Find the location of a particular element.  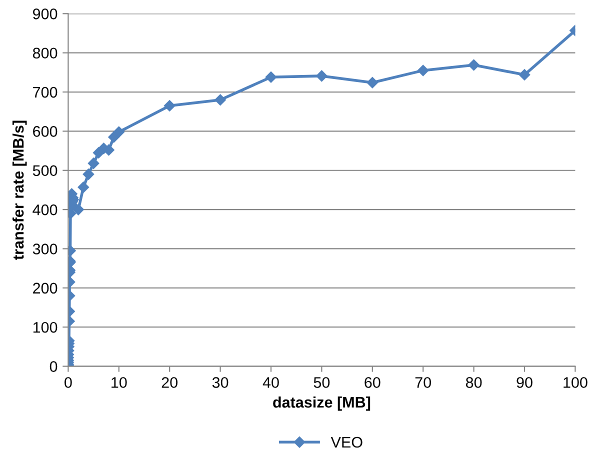

x-tick-label: 80 is located at coordinates (474, 382).